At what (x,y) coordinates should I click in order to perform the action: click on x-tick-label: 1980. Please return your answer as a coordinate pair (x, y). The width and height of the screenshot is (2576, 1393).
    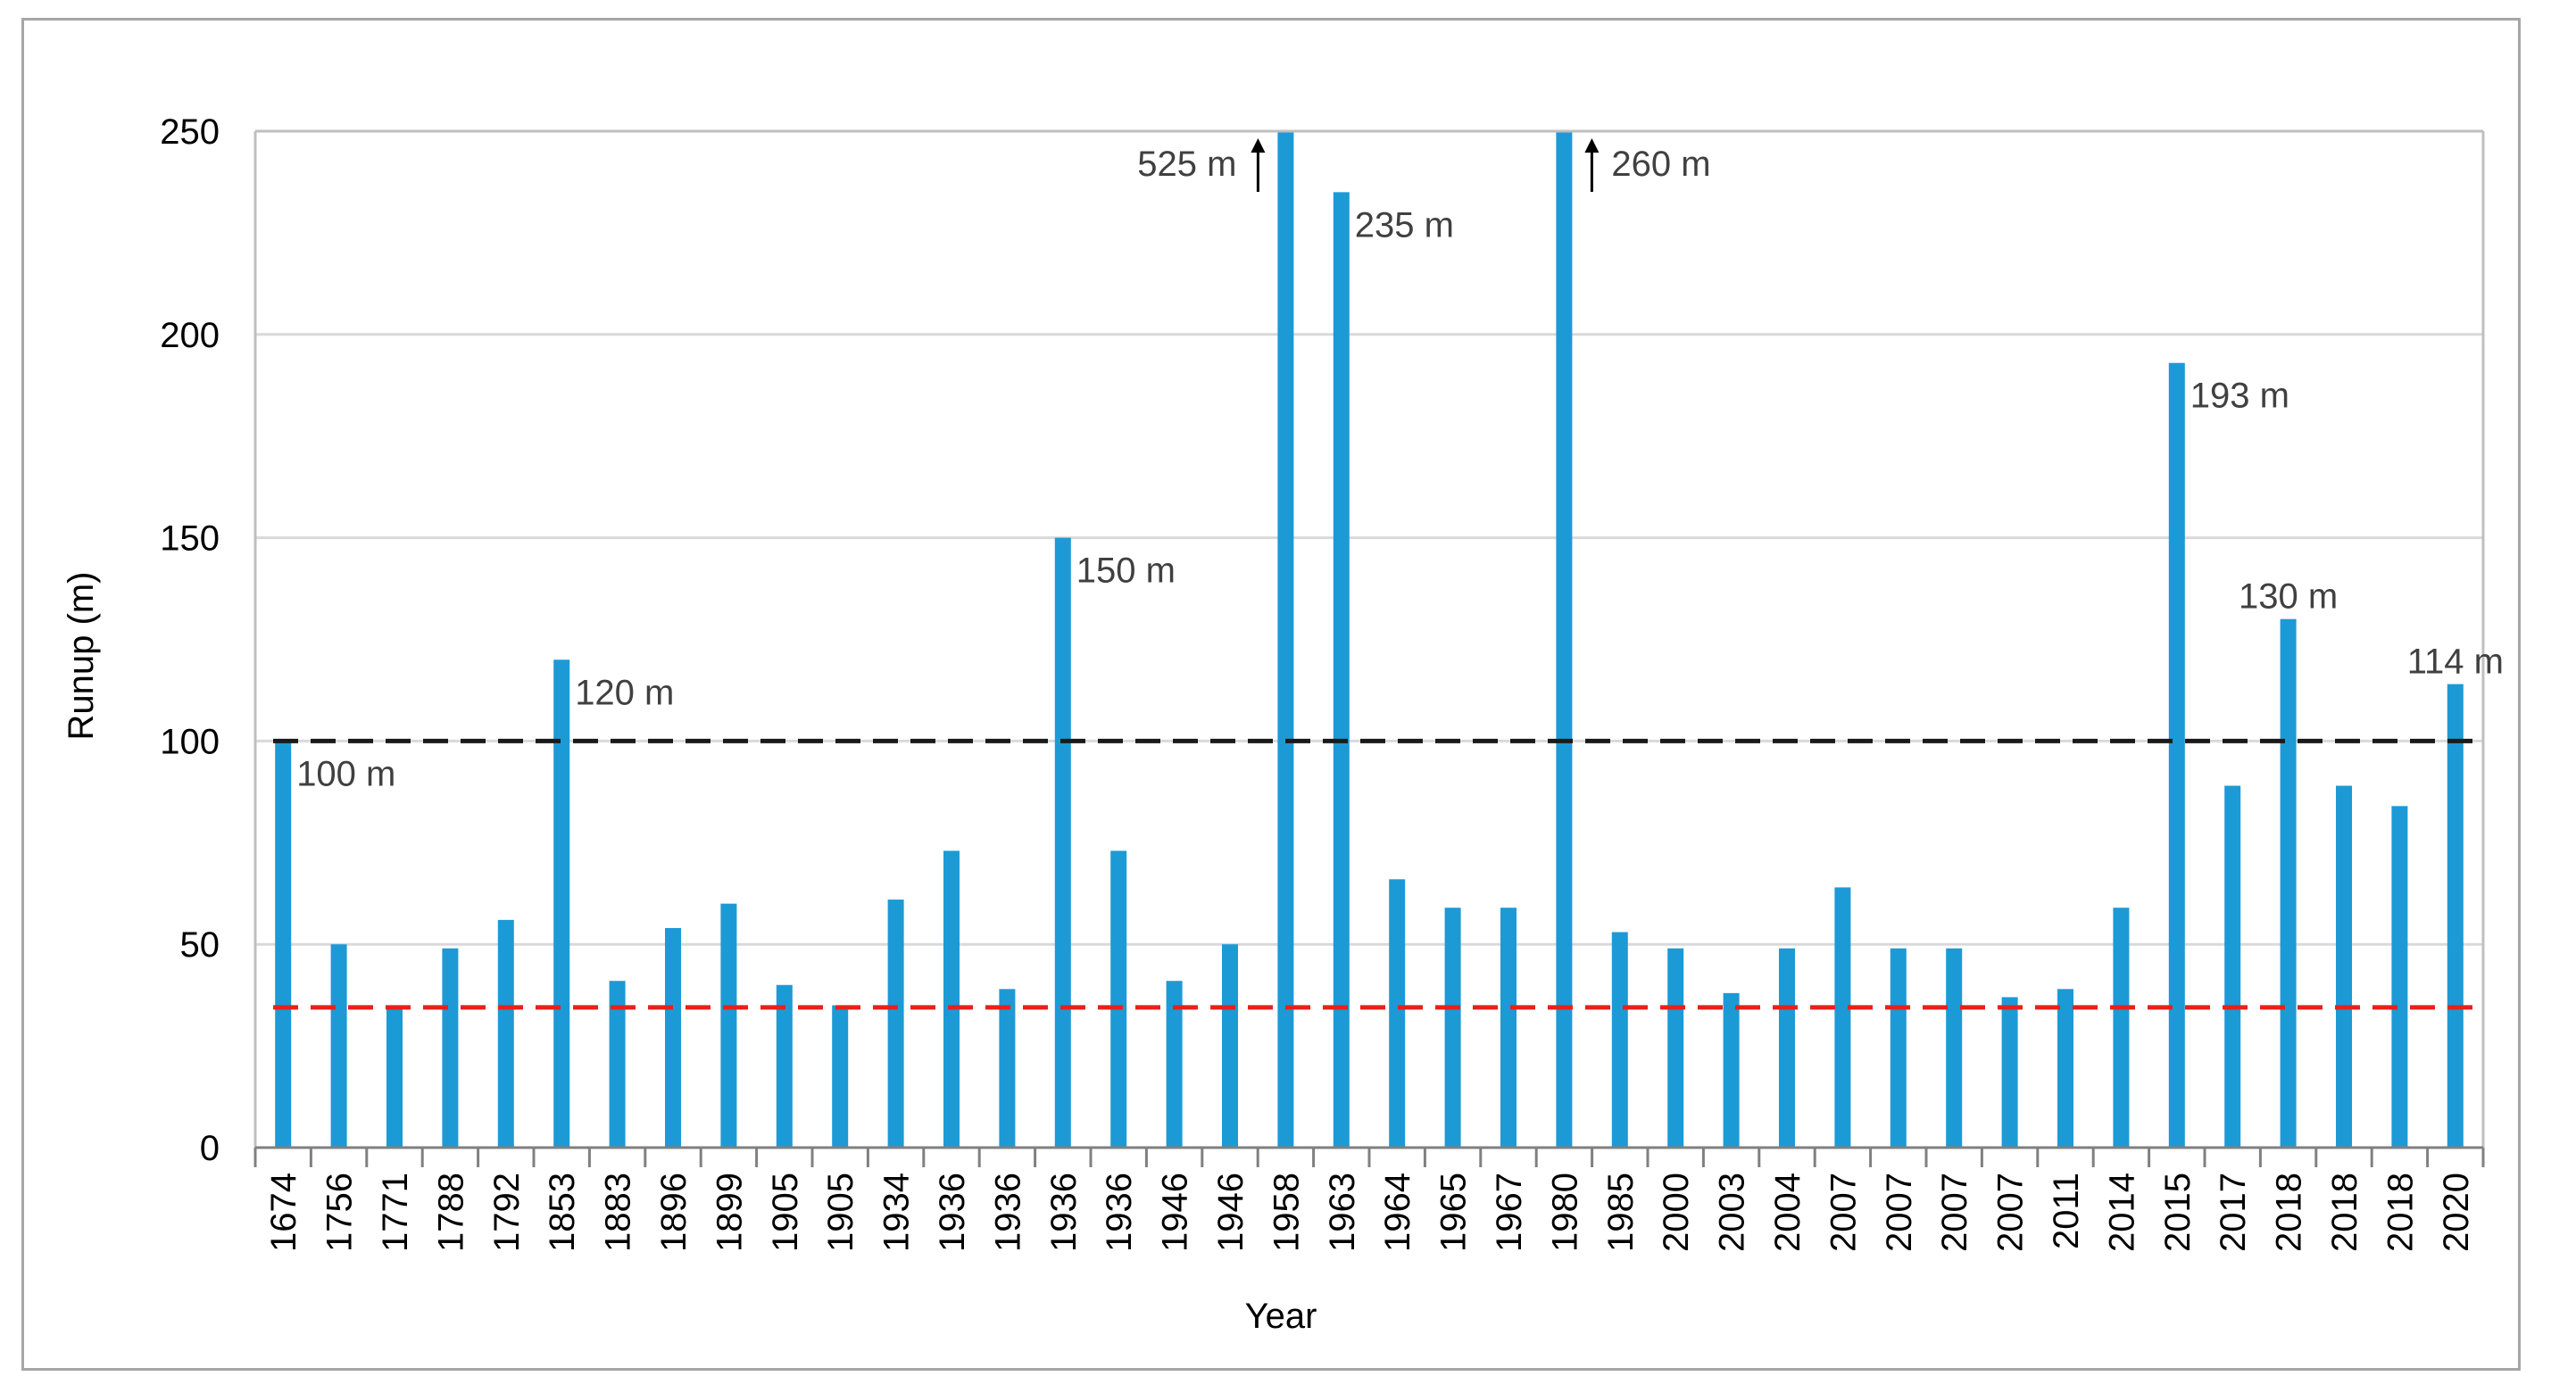
    Looking at the image, I should click on (1565, 1213).